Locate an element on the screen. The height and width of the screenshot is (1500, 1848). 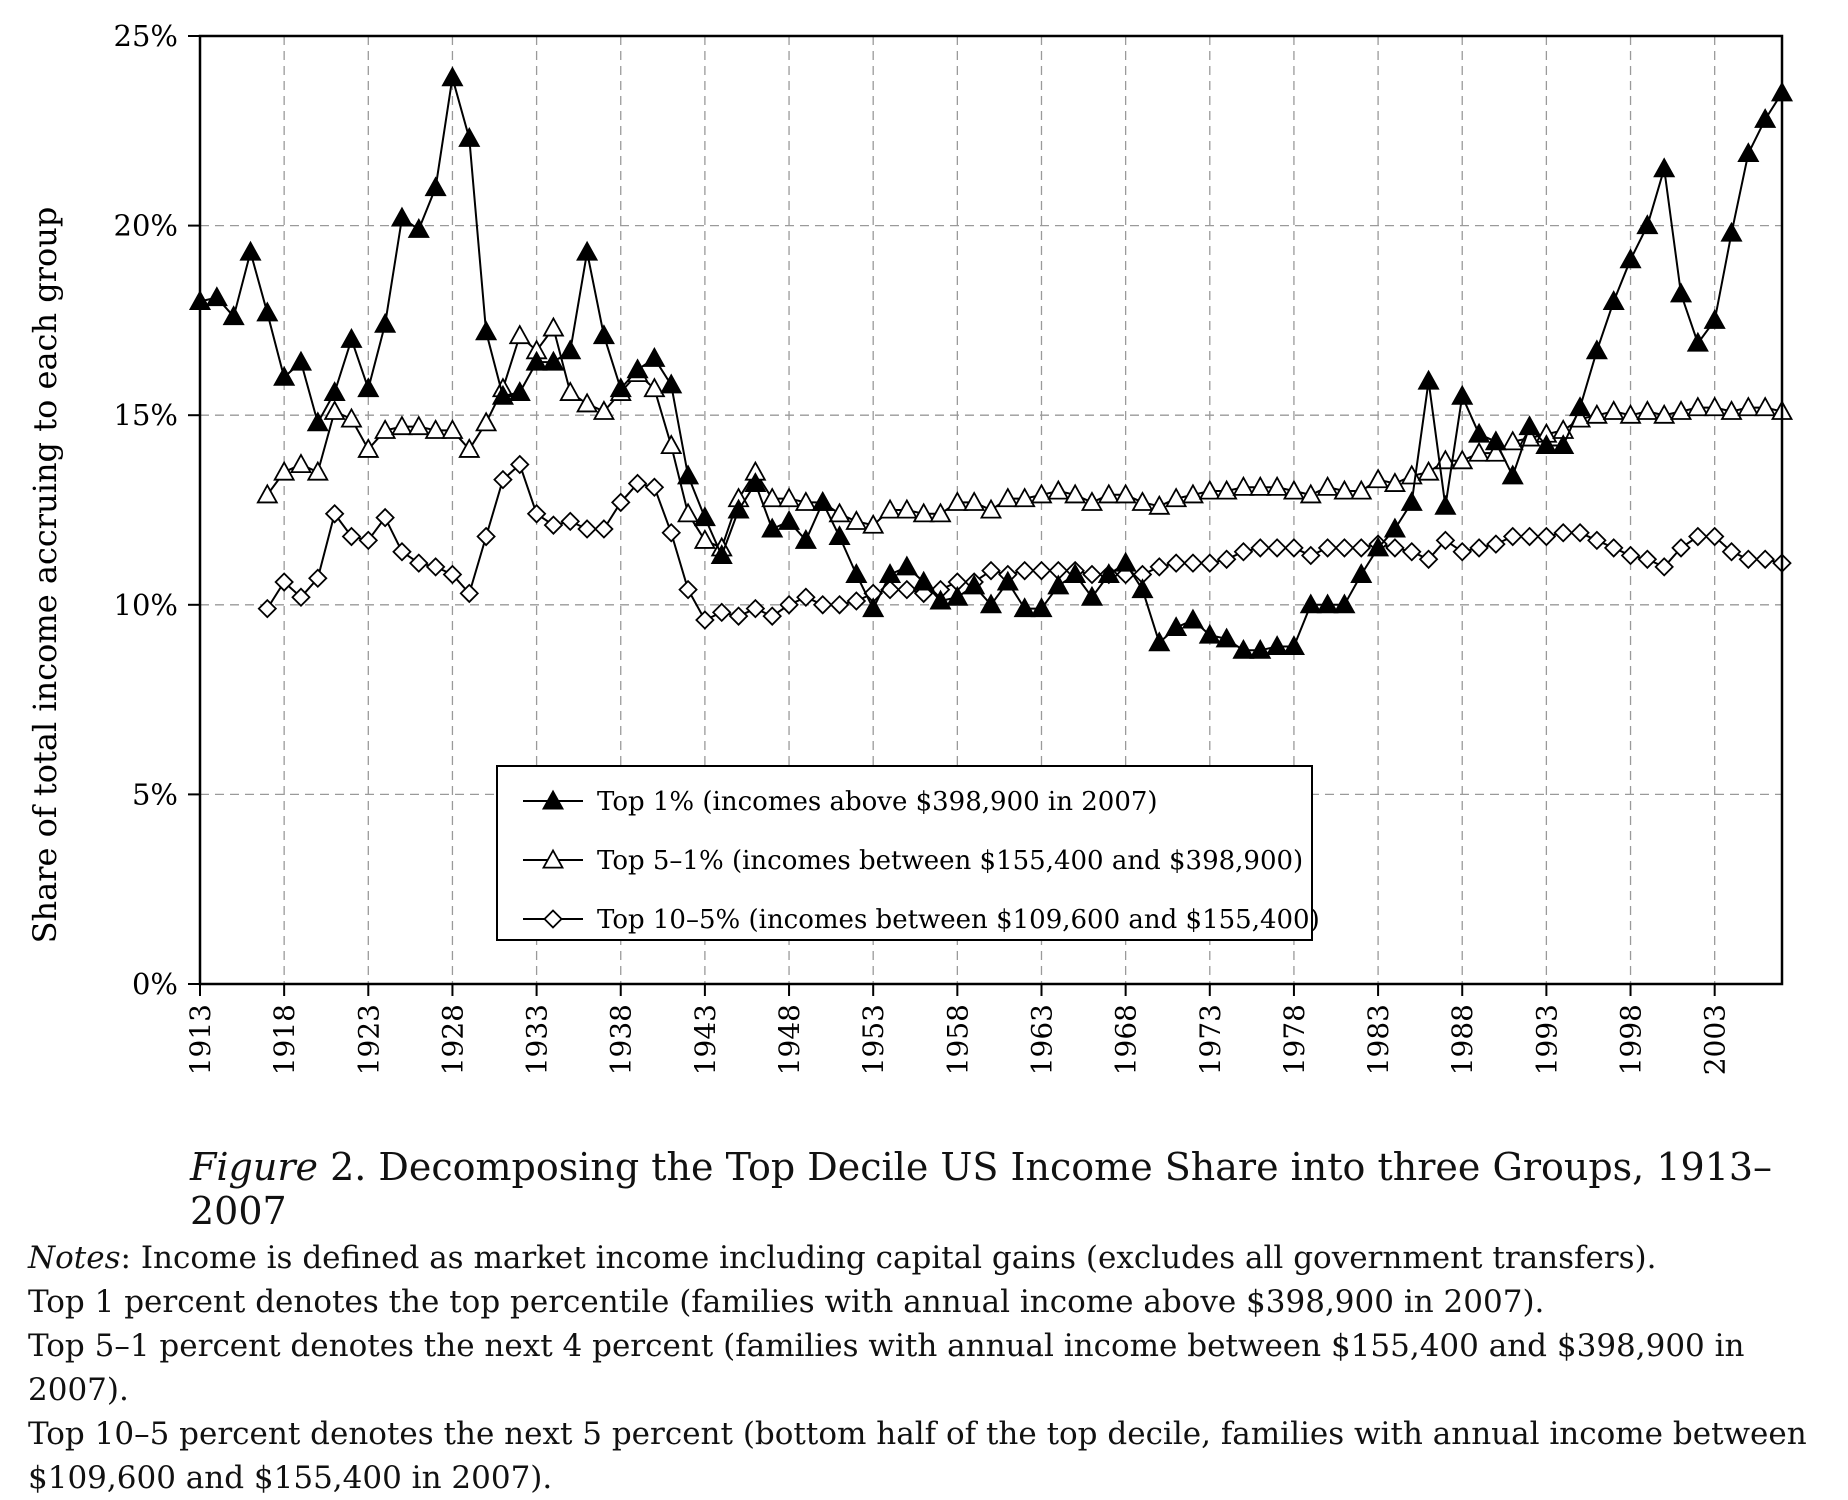
y-tick-label: 20% is located at coordinates (146, 226).